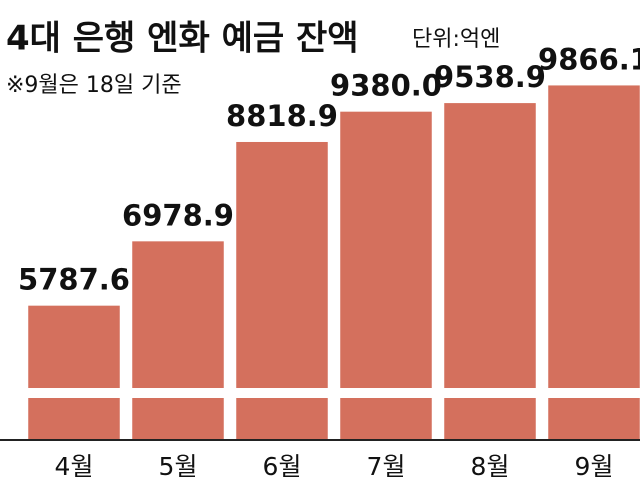 This screenshot has height=480, width=640. What do you see at coordinates (386, 466) in the screenshot?
I see `x-tick-label: 7월` at bounding box center [386, 466].